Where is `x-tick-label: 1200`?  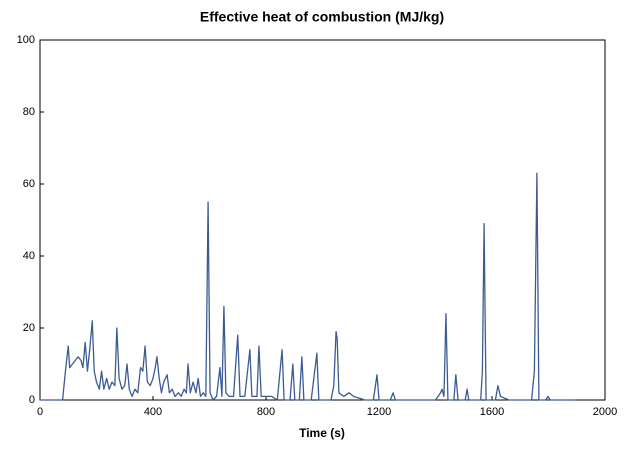 x-tick-label: 1200 is located at coordinates (379, 412).